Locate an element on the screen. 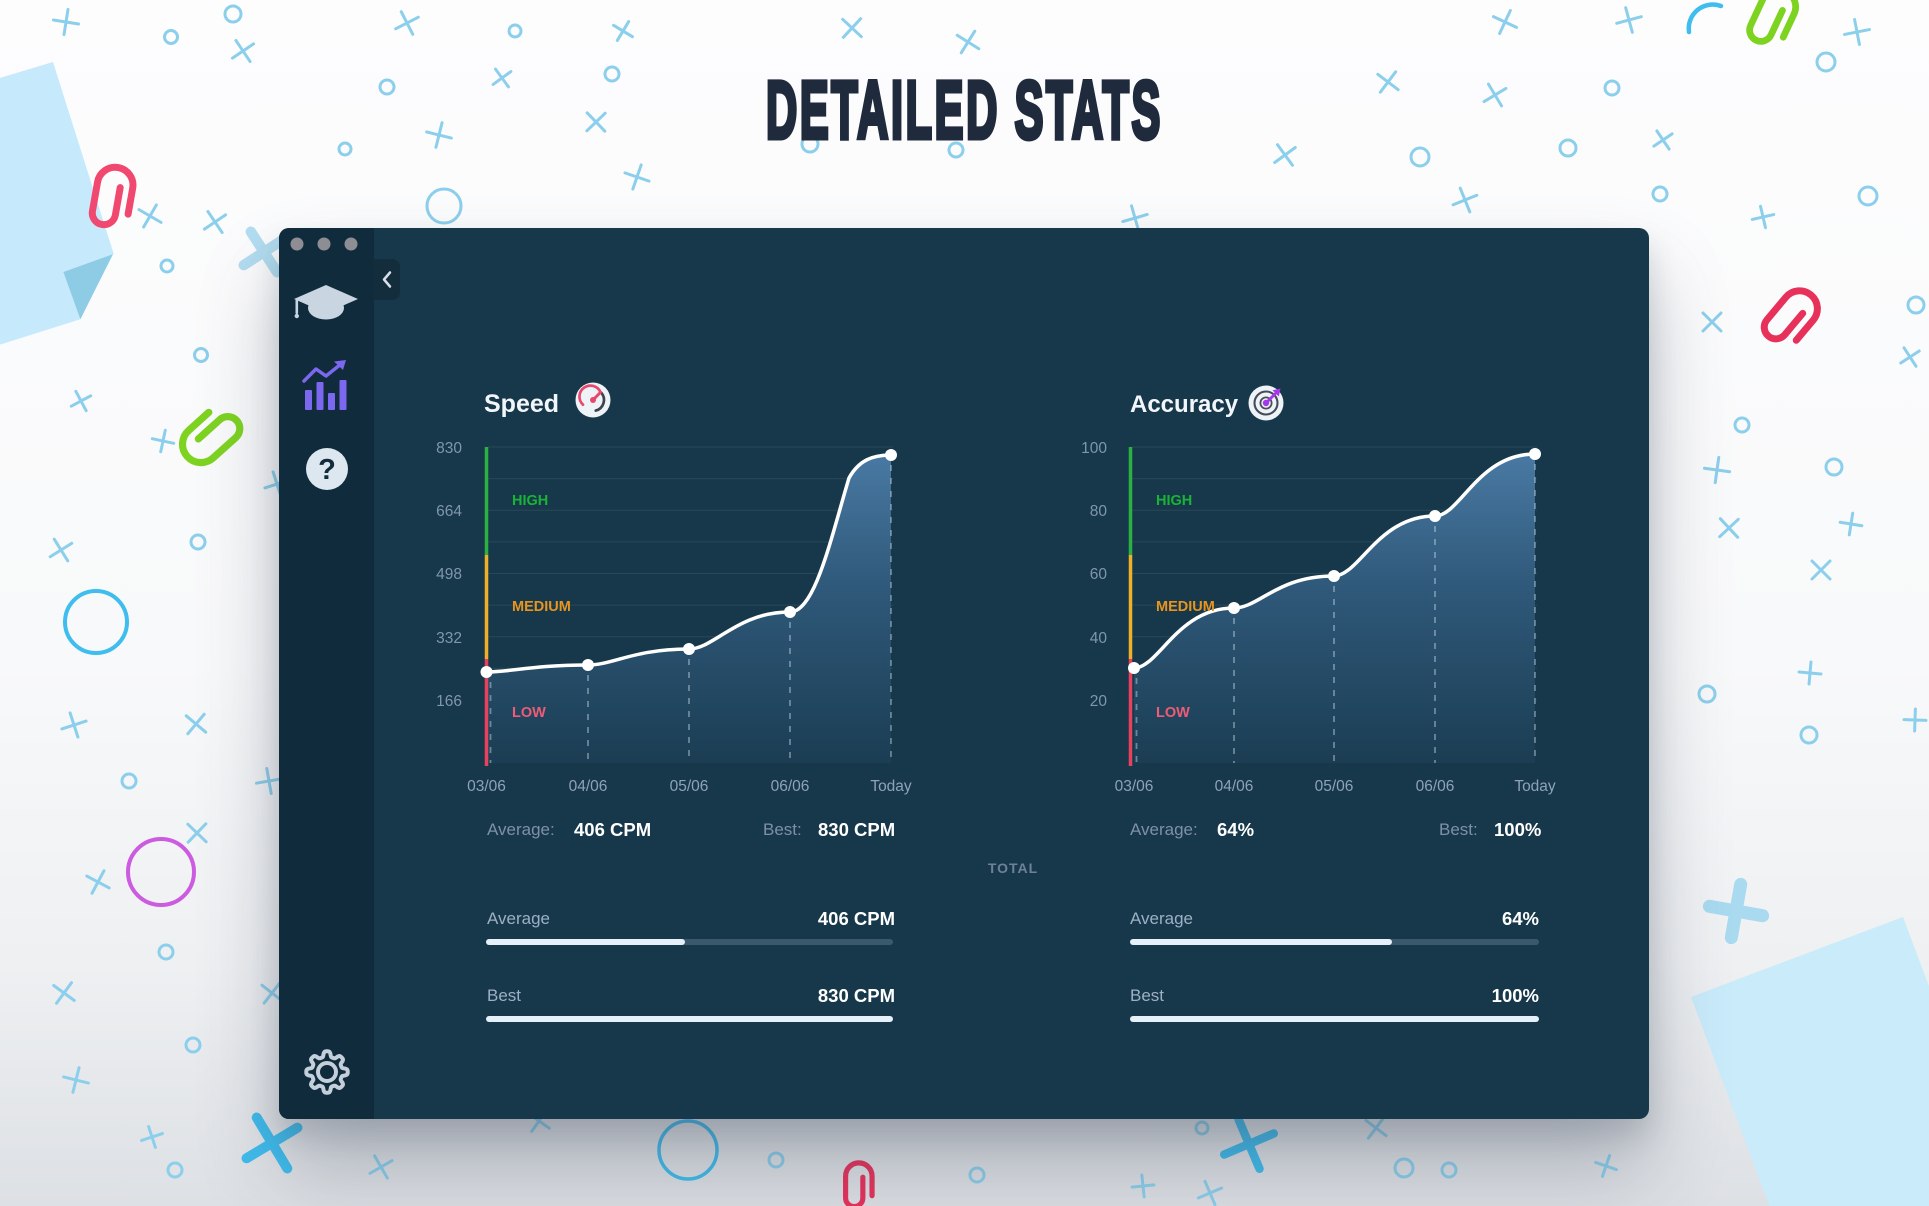 Image resolution: width=1929 pixels, height=1206 pixels. svg-text: 40 is located at coordinates (1099, 638).